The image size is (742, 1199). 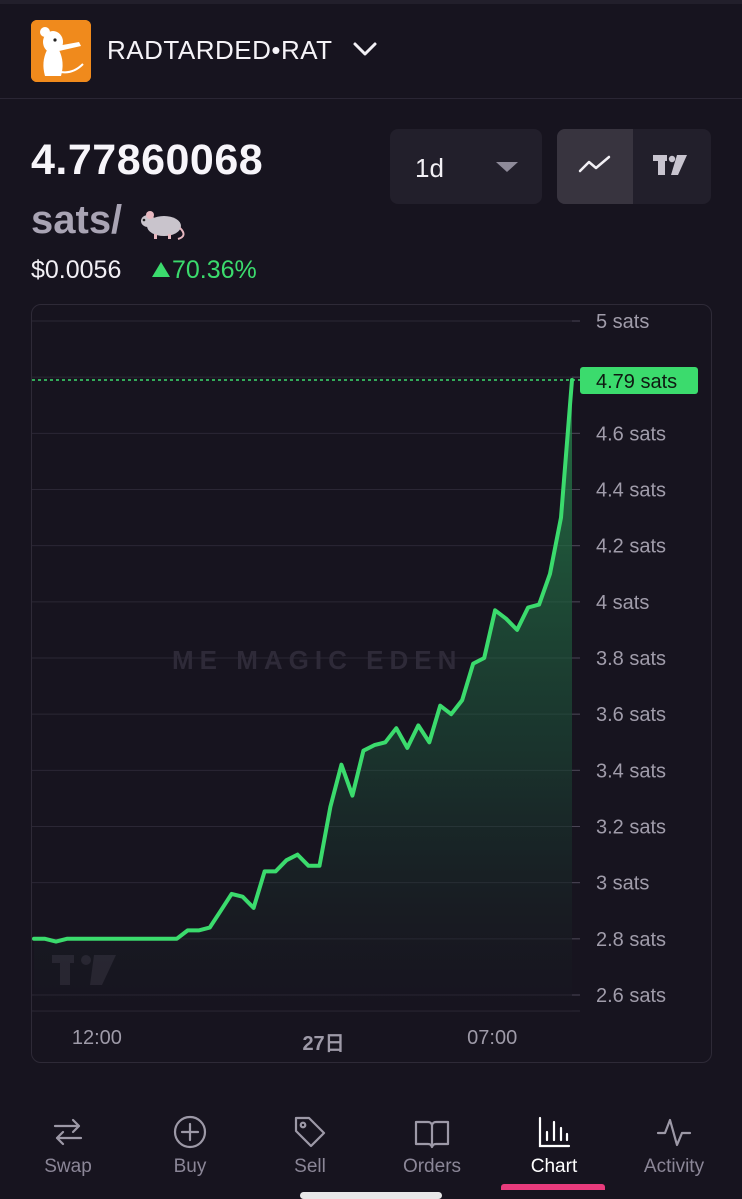 What do you see at coordinates (214, 270) in the screenshot?
I see `price-change-value: 70.36%` at bounding box center [214, 270].